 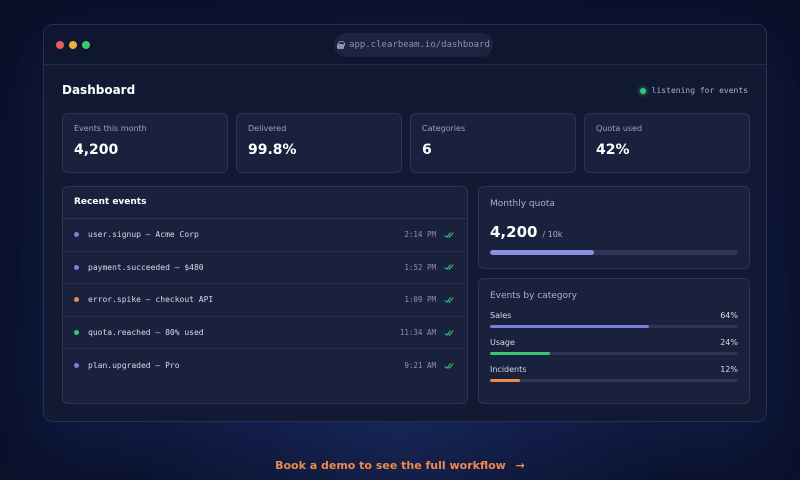 What do you see at coordinates (134, 366) in the screenshot?
I see `event-text: plan.upgraded — Pro` at bounding box center [134, 366].